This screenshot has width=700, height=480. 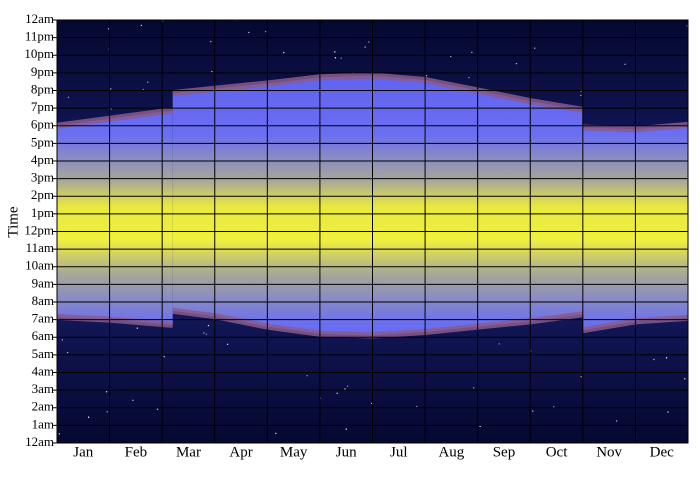 I want to click on y-tick-label: 8pm, so click(x=42, y=88).